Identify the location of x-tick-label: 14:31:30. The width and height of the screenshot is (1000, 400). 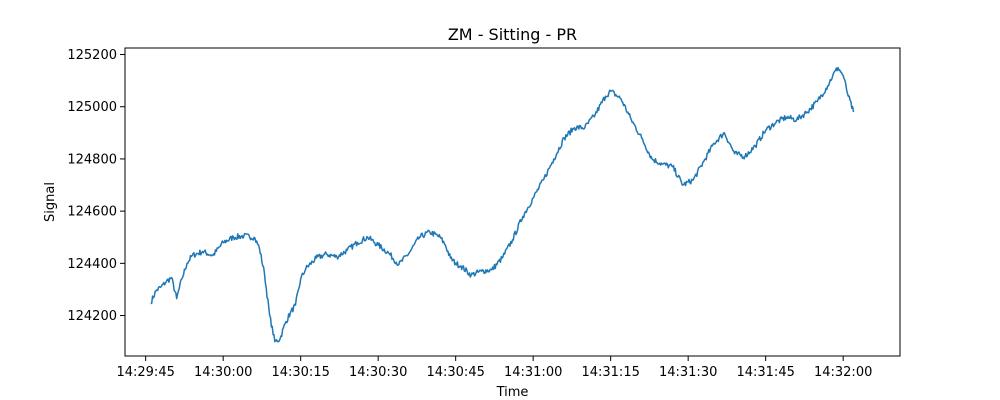
(688, 372).